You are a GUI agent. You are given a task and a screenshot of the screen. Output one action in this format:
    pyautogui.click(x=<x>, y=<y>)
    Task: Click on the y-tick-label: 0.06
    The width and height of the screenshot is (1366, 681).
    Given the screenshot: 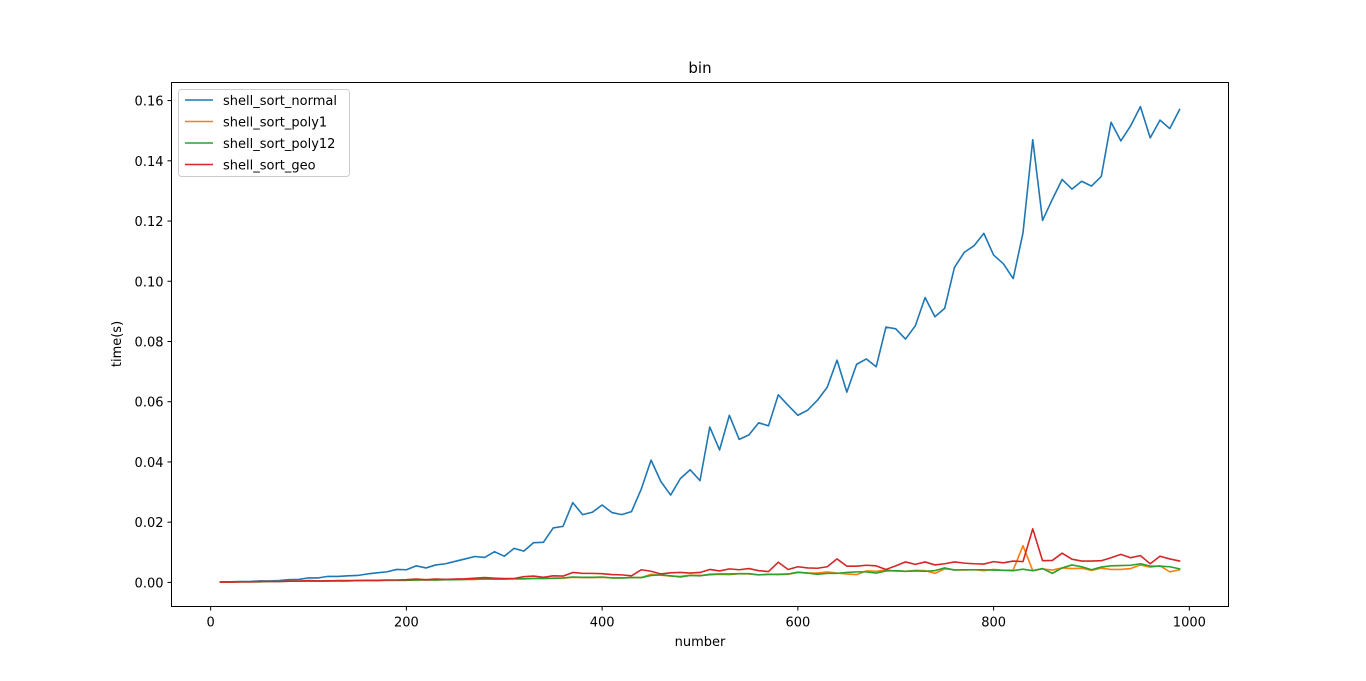 What is the action you would take?
    pyautogui.click(x=149, y=403)
    